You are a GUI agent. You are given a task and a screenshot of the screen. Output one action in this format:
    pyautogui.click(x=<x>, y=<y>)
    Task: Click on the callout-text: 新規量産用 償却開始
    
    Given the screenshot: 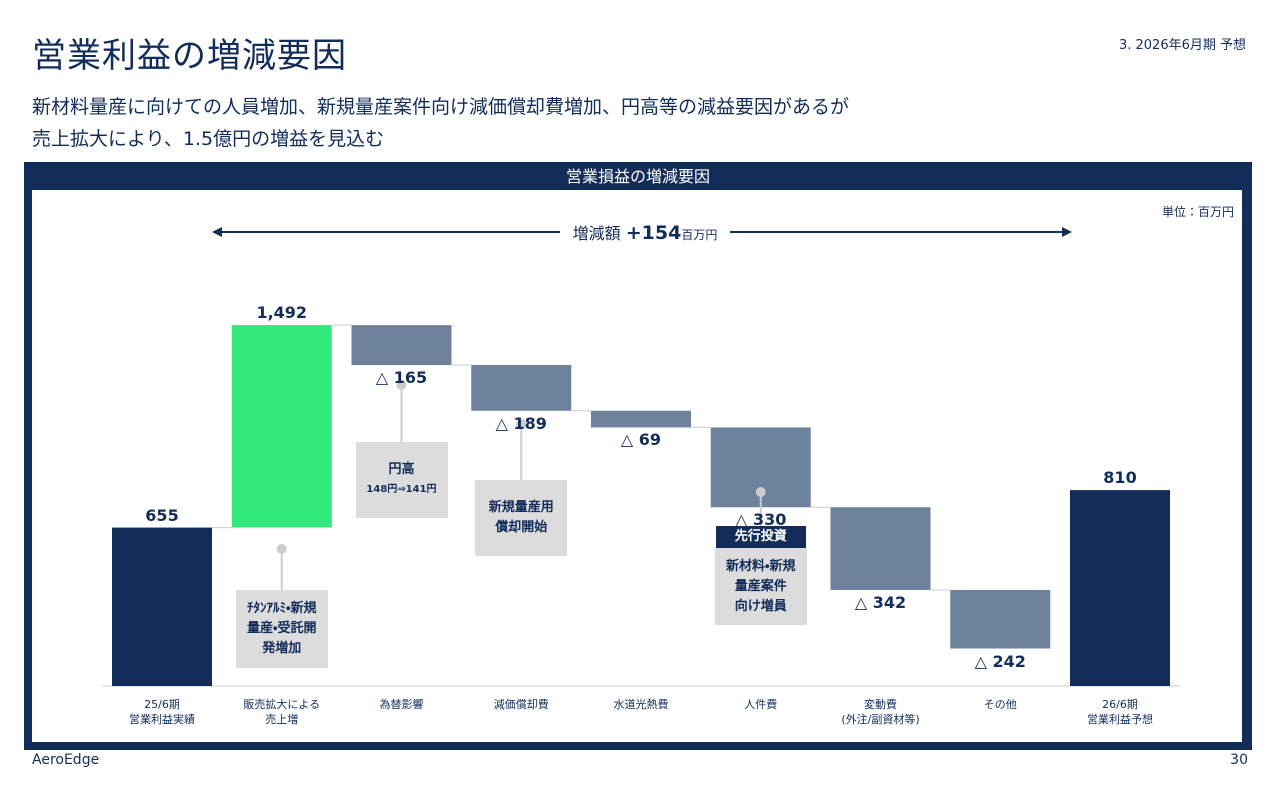 What is the action you would take?
    pyautogui.click(x=521, y=517)
    